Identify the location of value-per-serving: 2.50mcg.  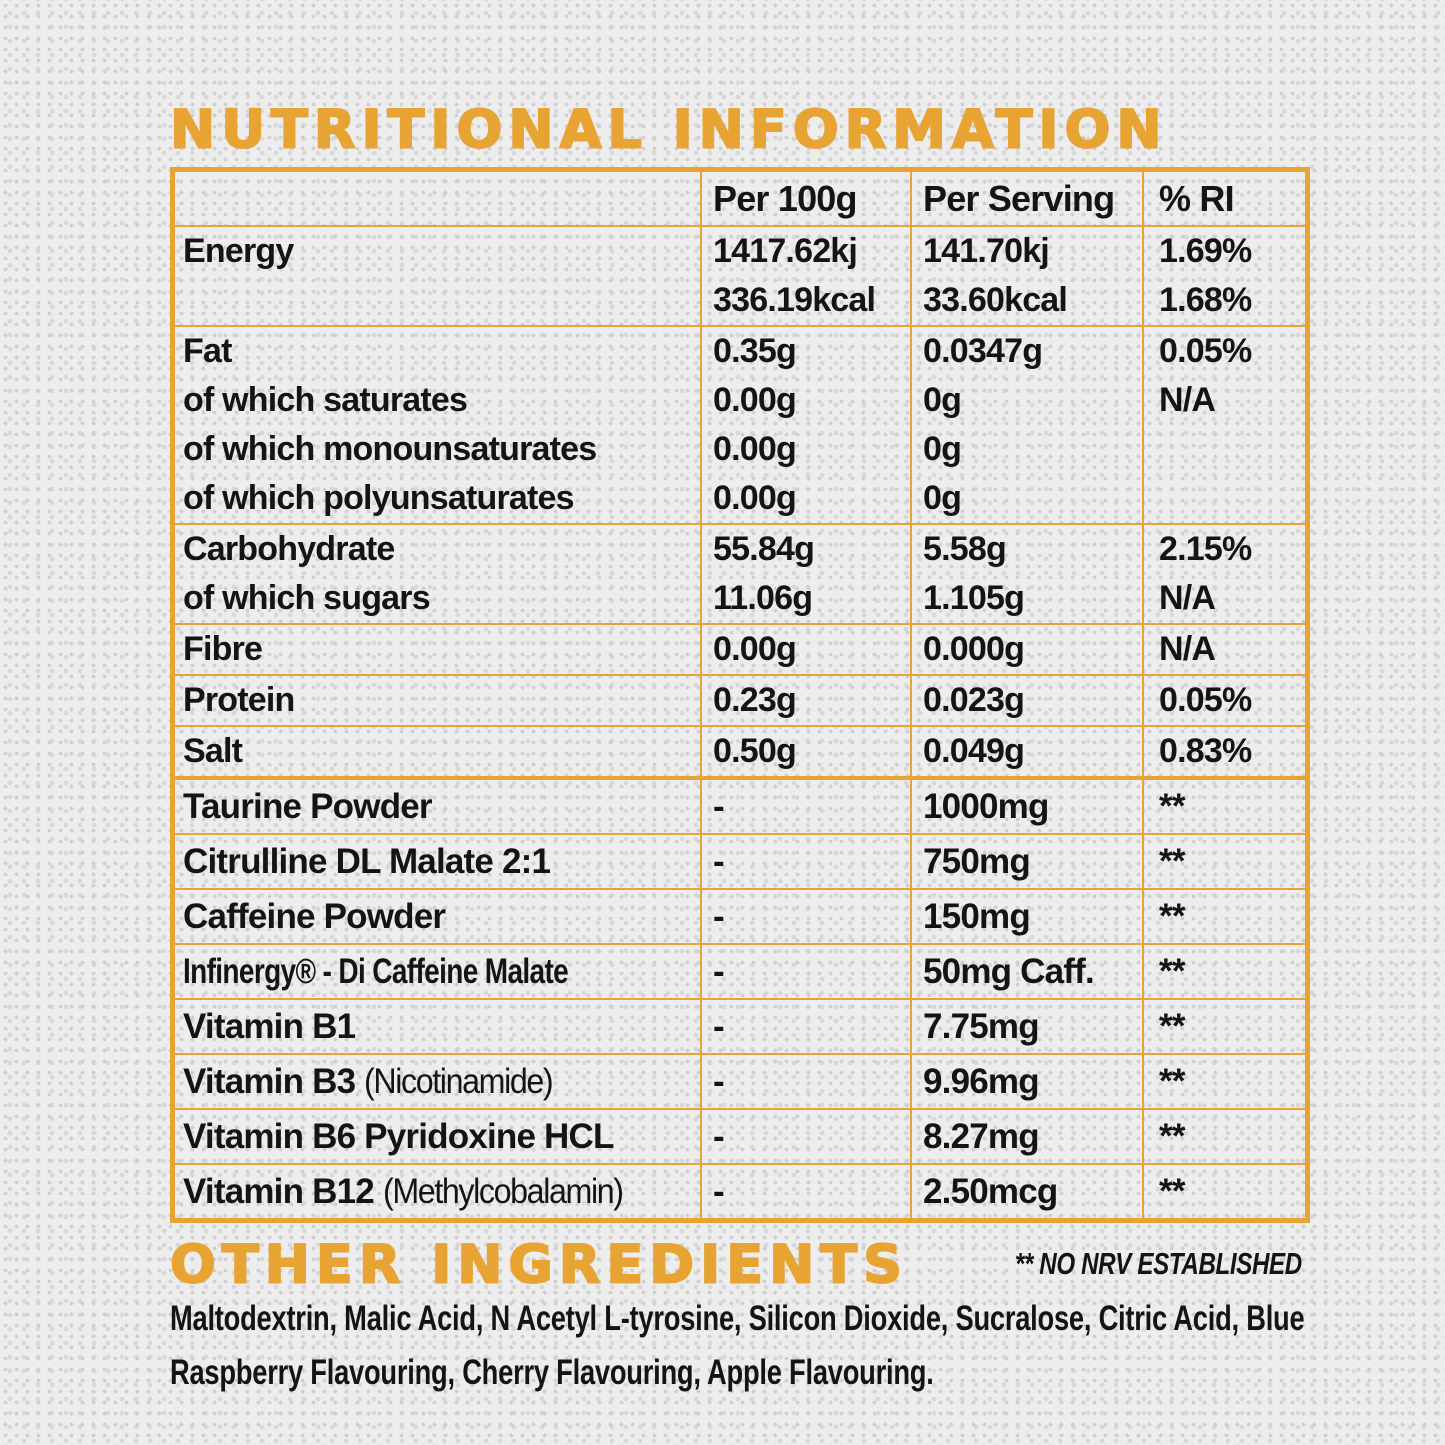
(1026, 1191).